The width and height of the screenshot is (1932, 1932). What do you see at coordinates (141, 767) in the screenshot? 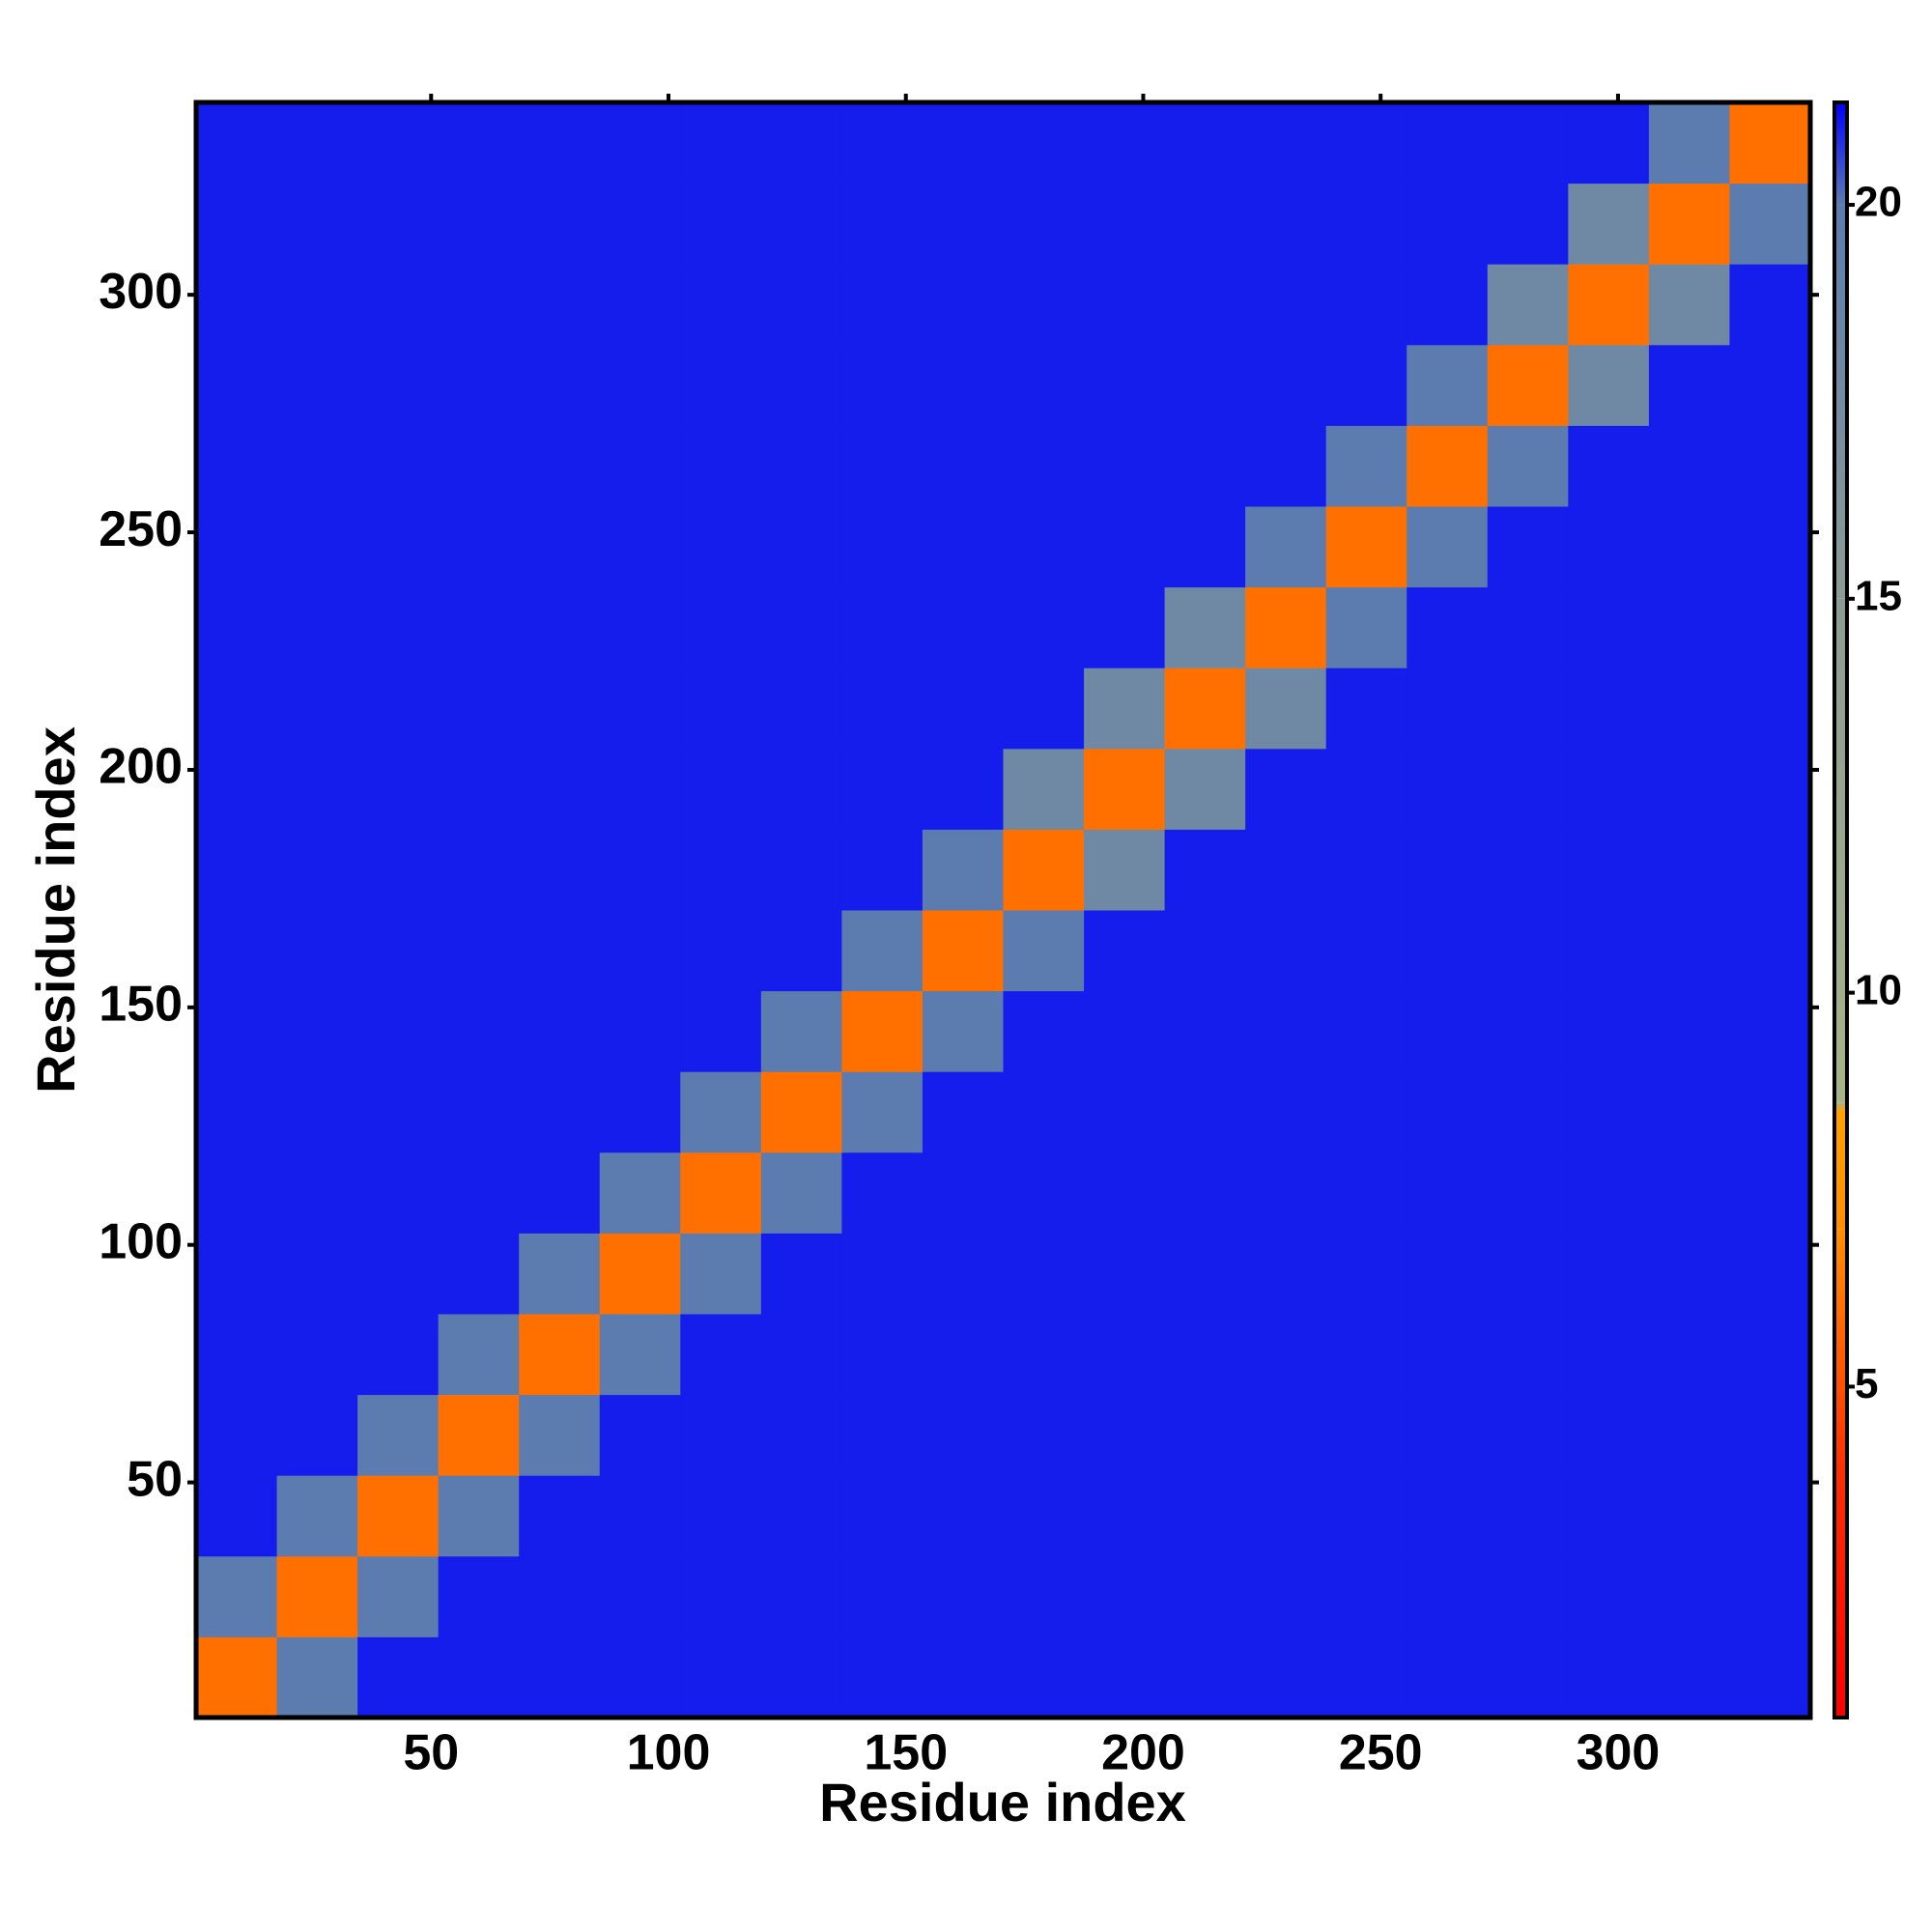
I see `y-tick-label: 200` at bounding box center [141, 767].